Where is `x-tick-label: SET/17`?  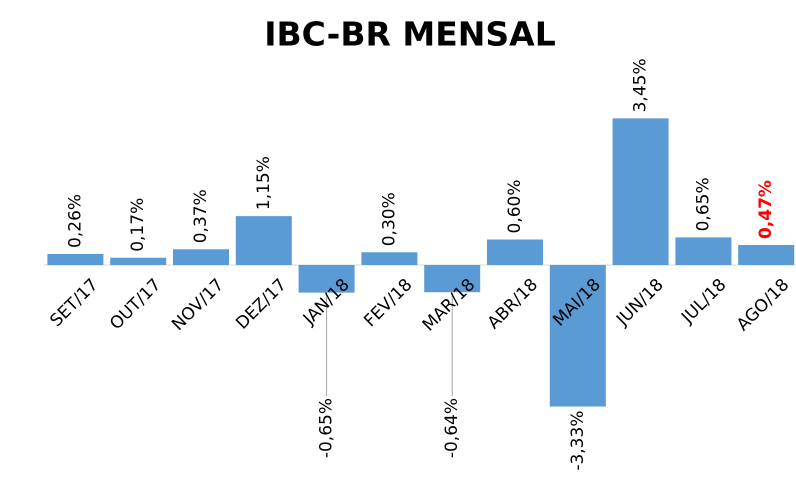
x-tick-label: SET/17 is located at coordinates (74, 303).